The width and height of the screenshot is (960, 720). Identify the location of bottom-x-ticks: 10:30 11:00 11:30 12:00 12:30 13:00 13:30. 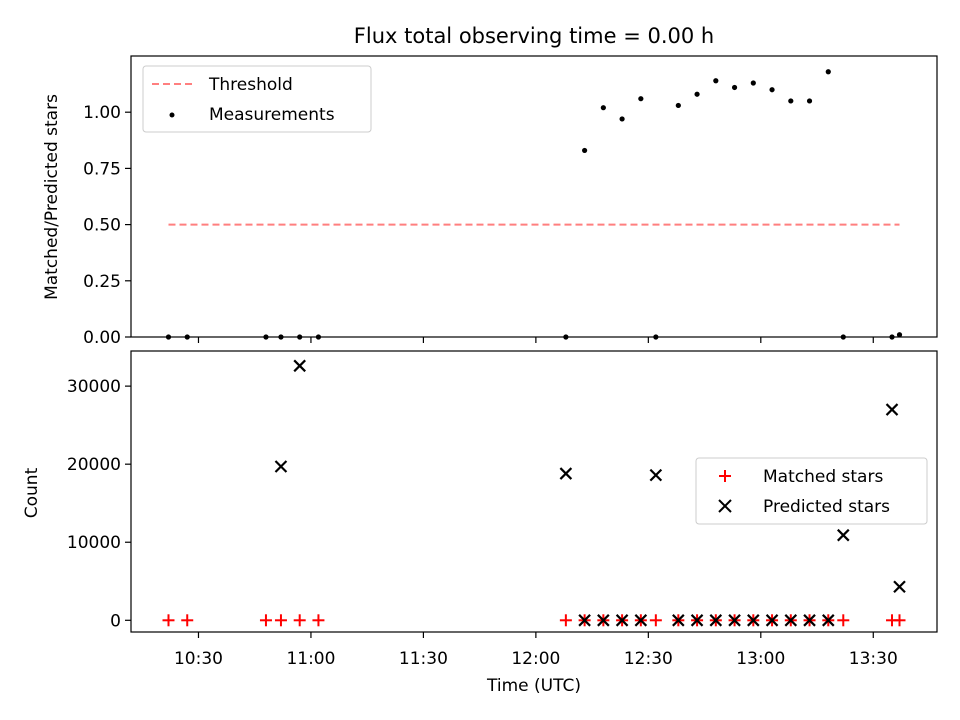
(536, 650).